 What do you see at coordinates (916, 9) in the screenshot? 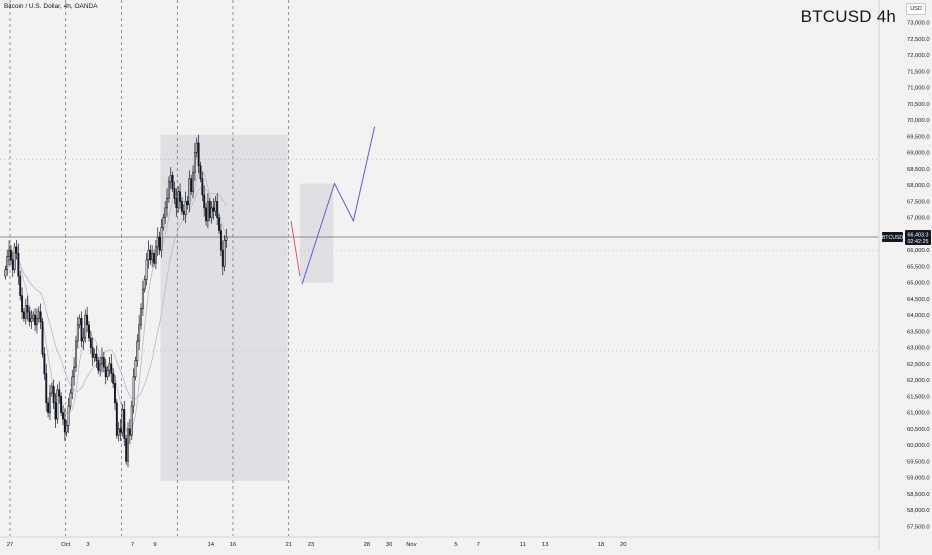
I see `currency-button: USD` at bounding box center [916, 9].